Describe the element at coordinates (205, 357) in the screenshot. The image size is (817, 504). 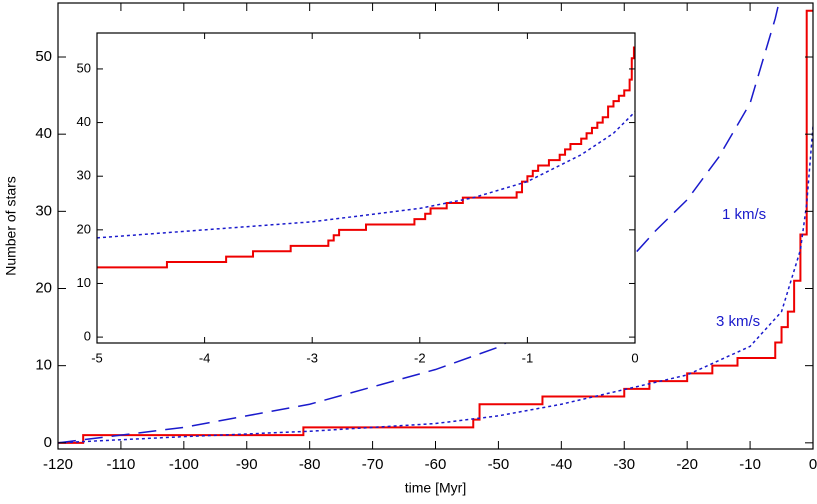
I see `x-tick-label: -4` at that location.